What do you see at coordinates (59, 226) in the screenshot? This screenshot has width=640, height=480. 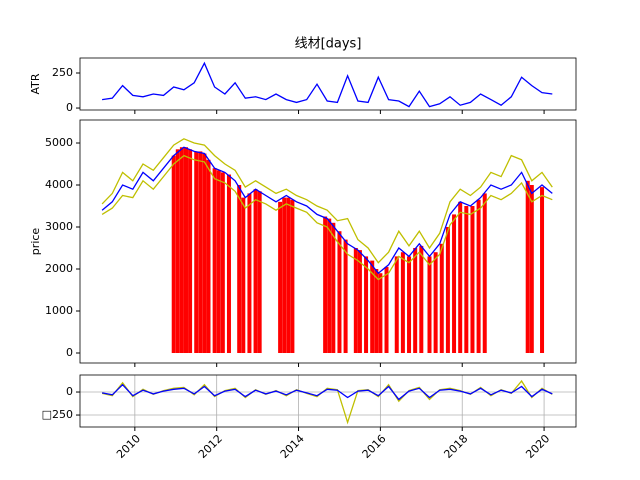 I see `y-tick-label: 3000` at bounding box center [59, 226].